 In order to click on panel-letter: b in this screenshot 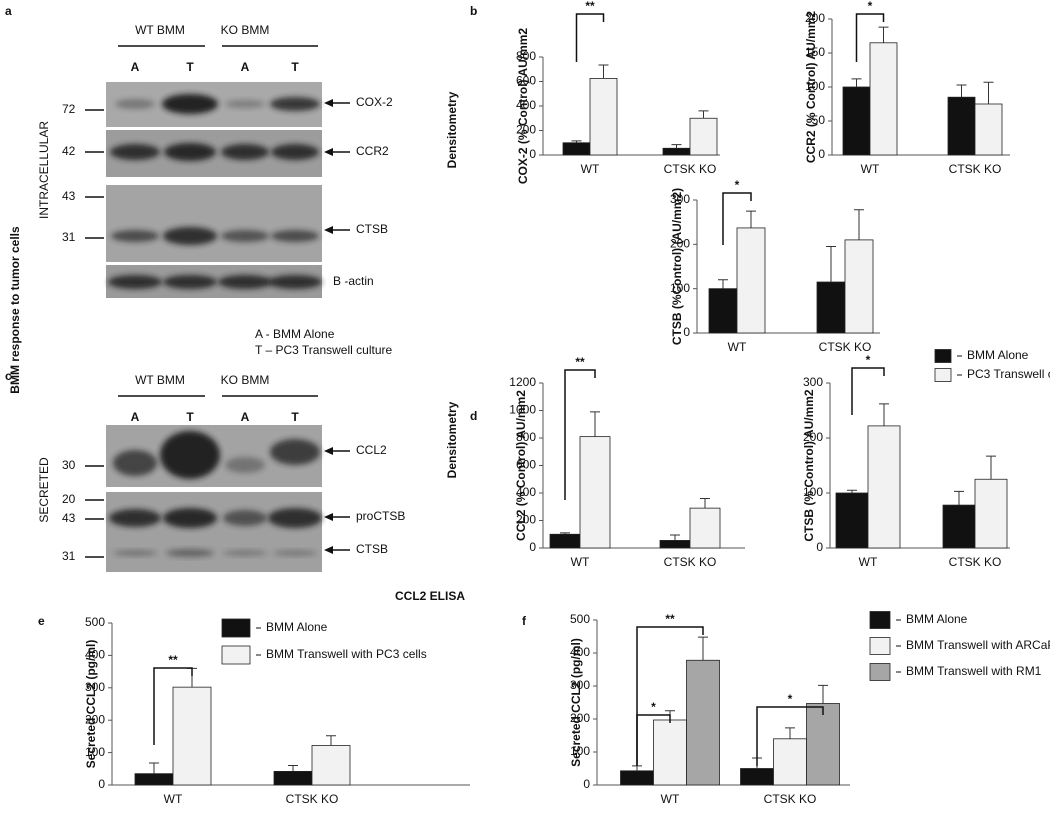, I will do `click(473, 11)`.